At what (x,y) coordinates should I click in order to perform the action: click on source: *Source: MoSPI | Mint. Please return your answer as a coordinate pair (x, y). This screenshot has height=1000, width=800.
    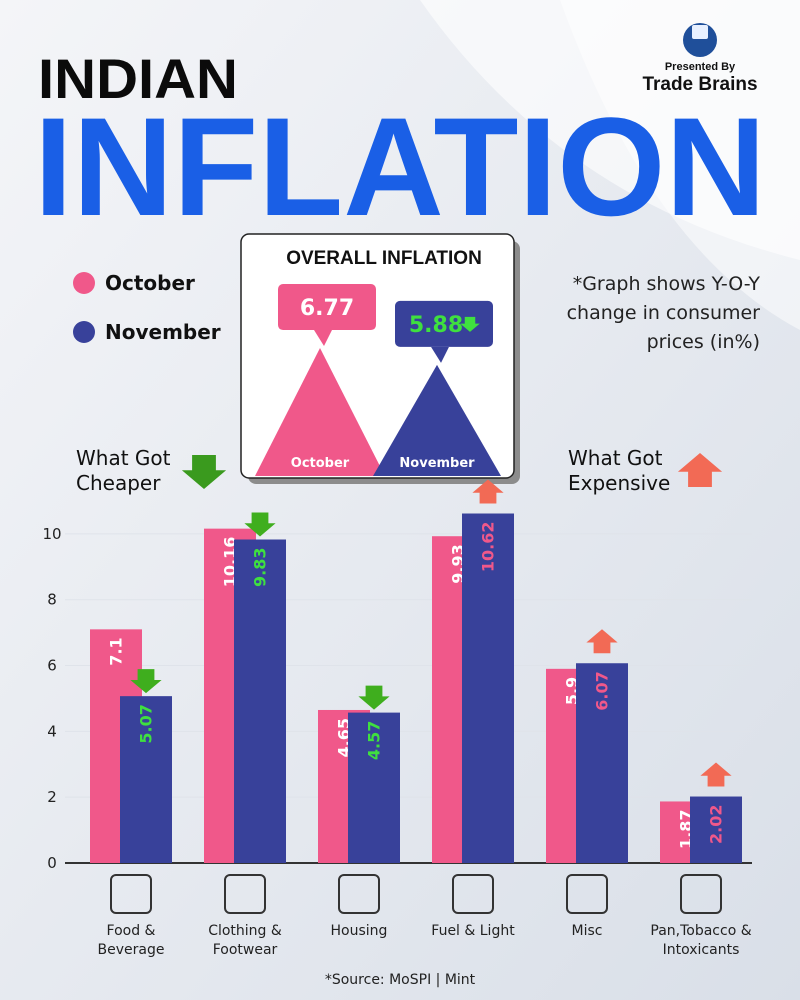
    Looking at the image, I should click on (400, 980).